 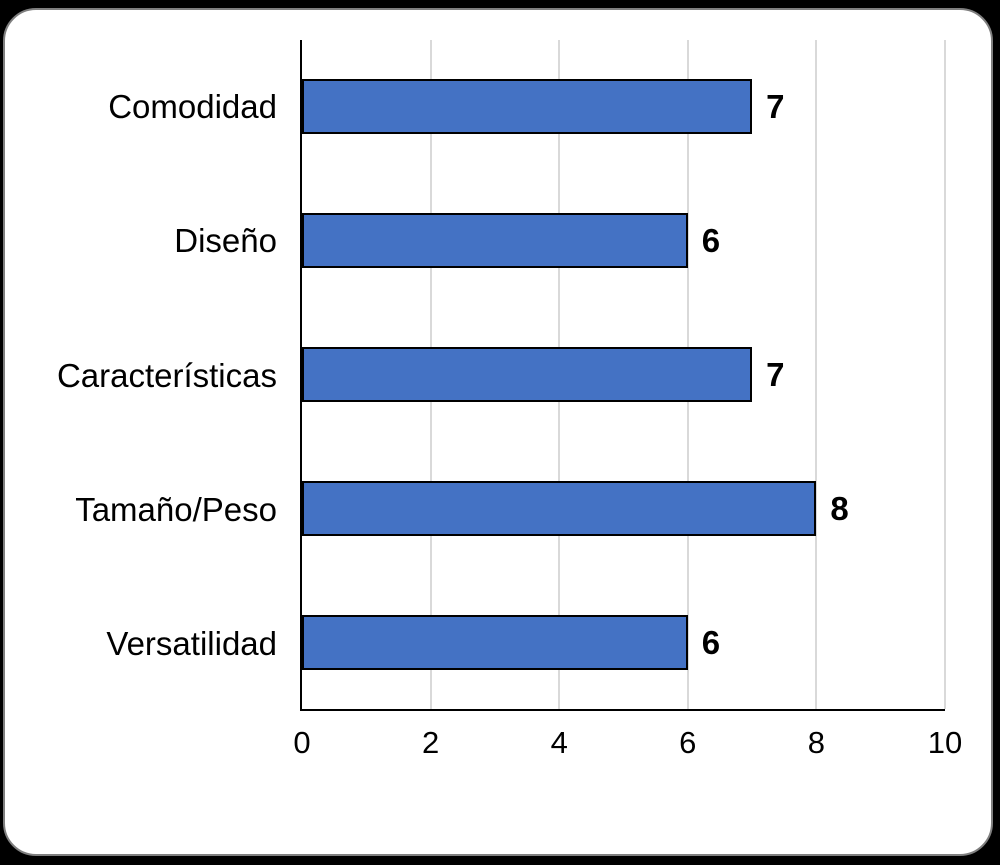 I want to click on x-tick-label: 2, so click(x=430, y=742).